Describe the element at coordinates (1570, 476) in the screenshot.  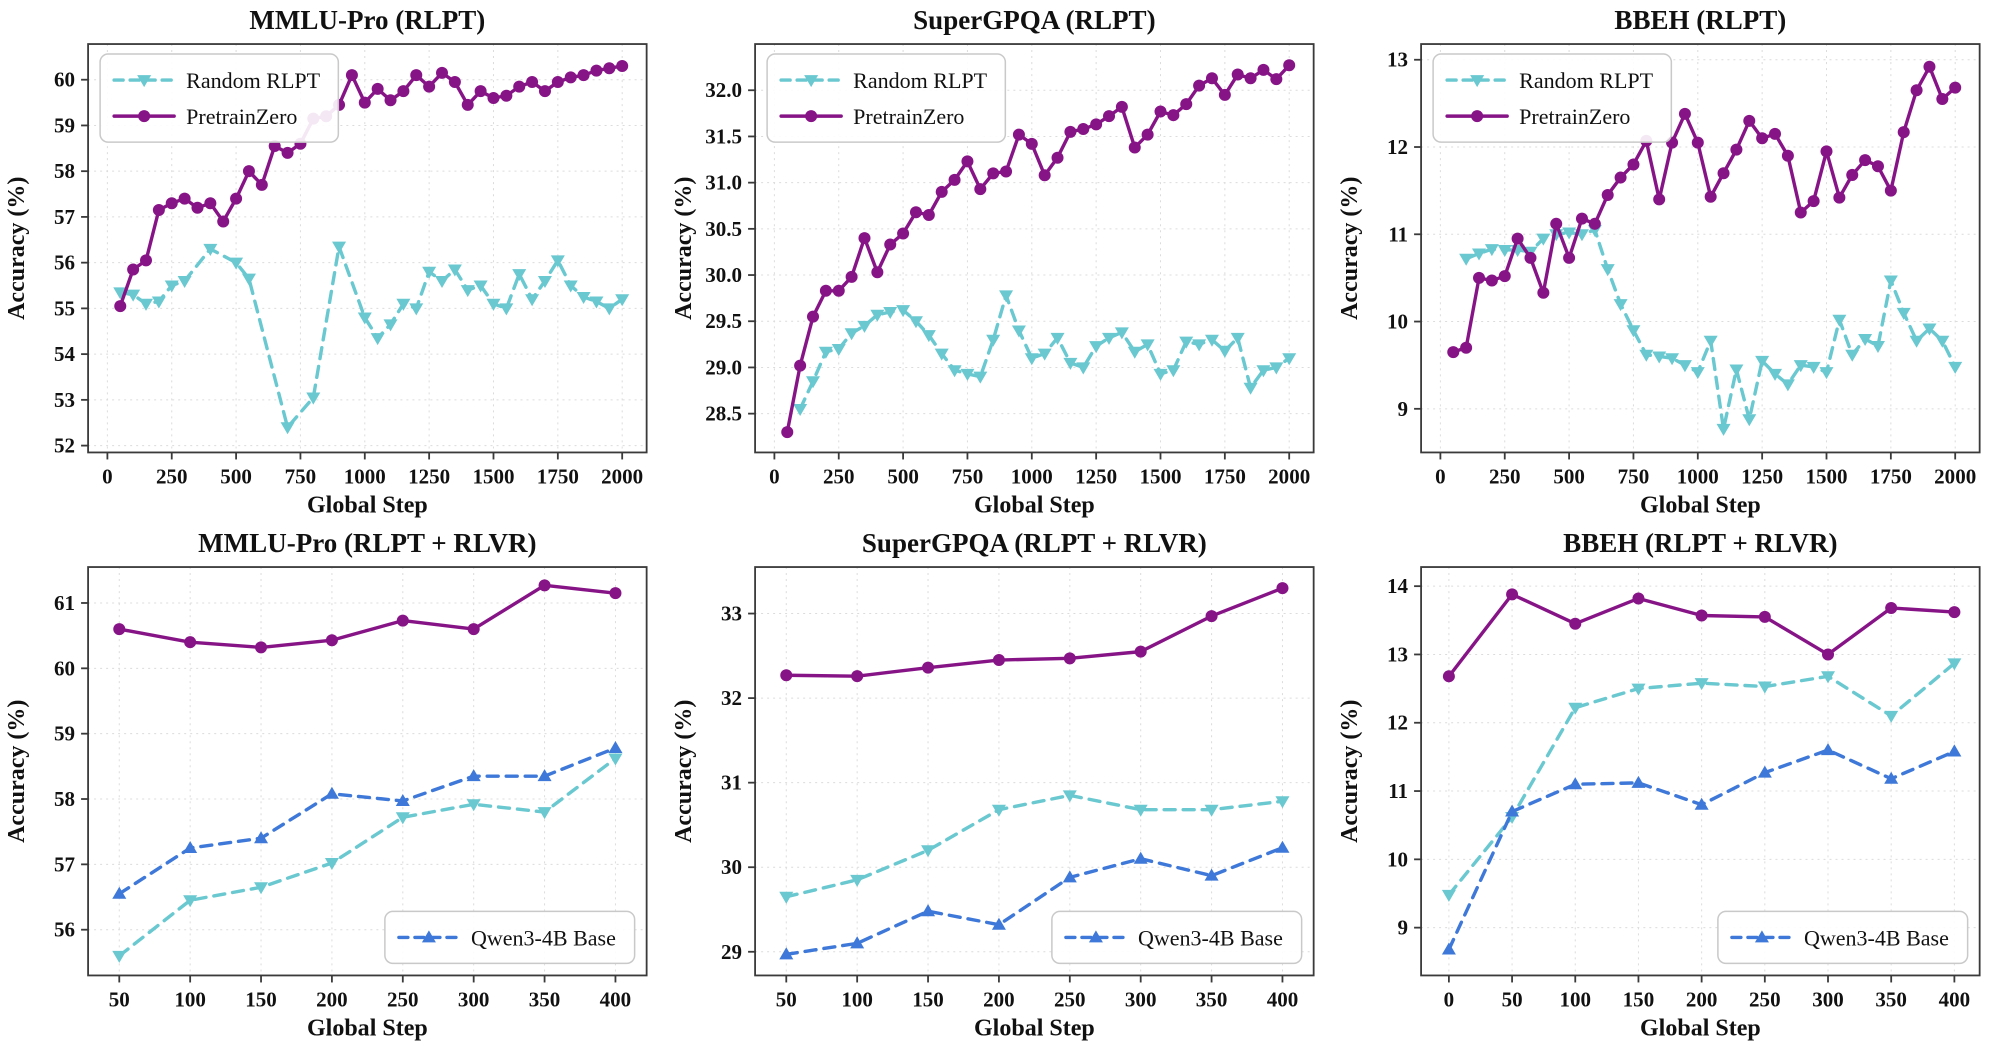
I see `x-tick-label: 500` at that location.